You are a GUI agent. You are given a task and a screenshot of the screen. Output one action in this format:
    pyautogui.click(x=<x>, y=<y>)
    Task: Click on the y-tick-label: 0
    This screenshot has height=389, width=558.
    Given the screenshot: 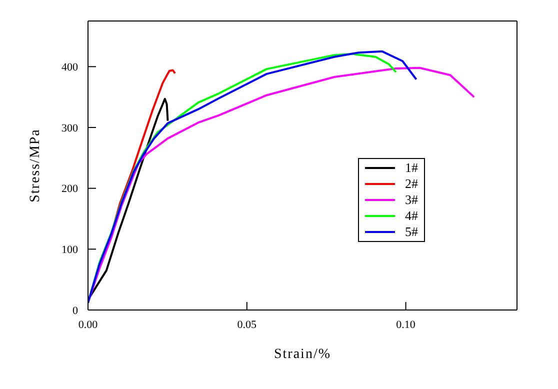 What is the action you would take?
    pyautogui.click(x=75, y=310)
    